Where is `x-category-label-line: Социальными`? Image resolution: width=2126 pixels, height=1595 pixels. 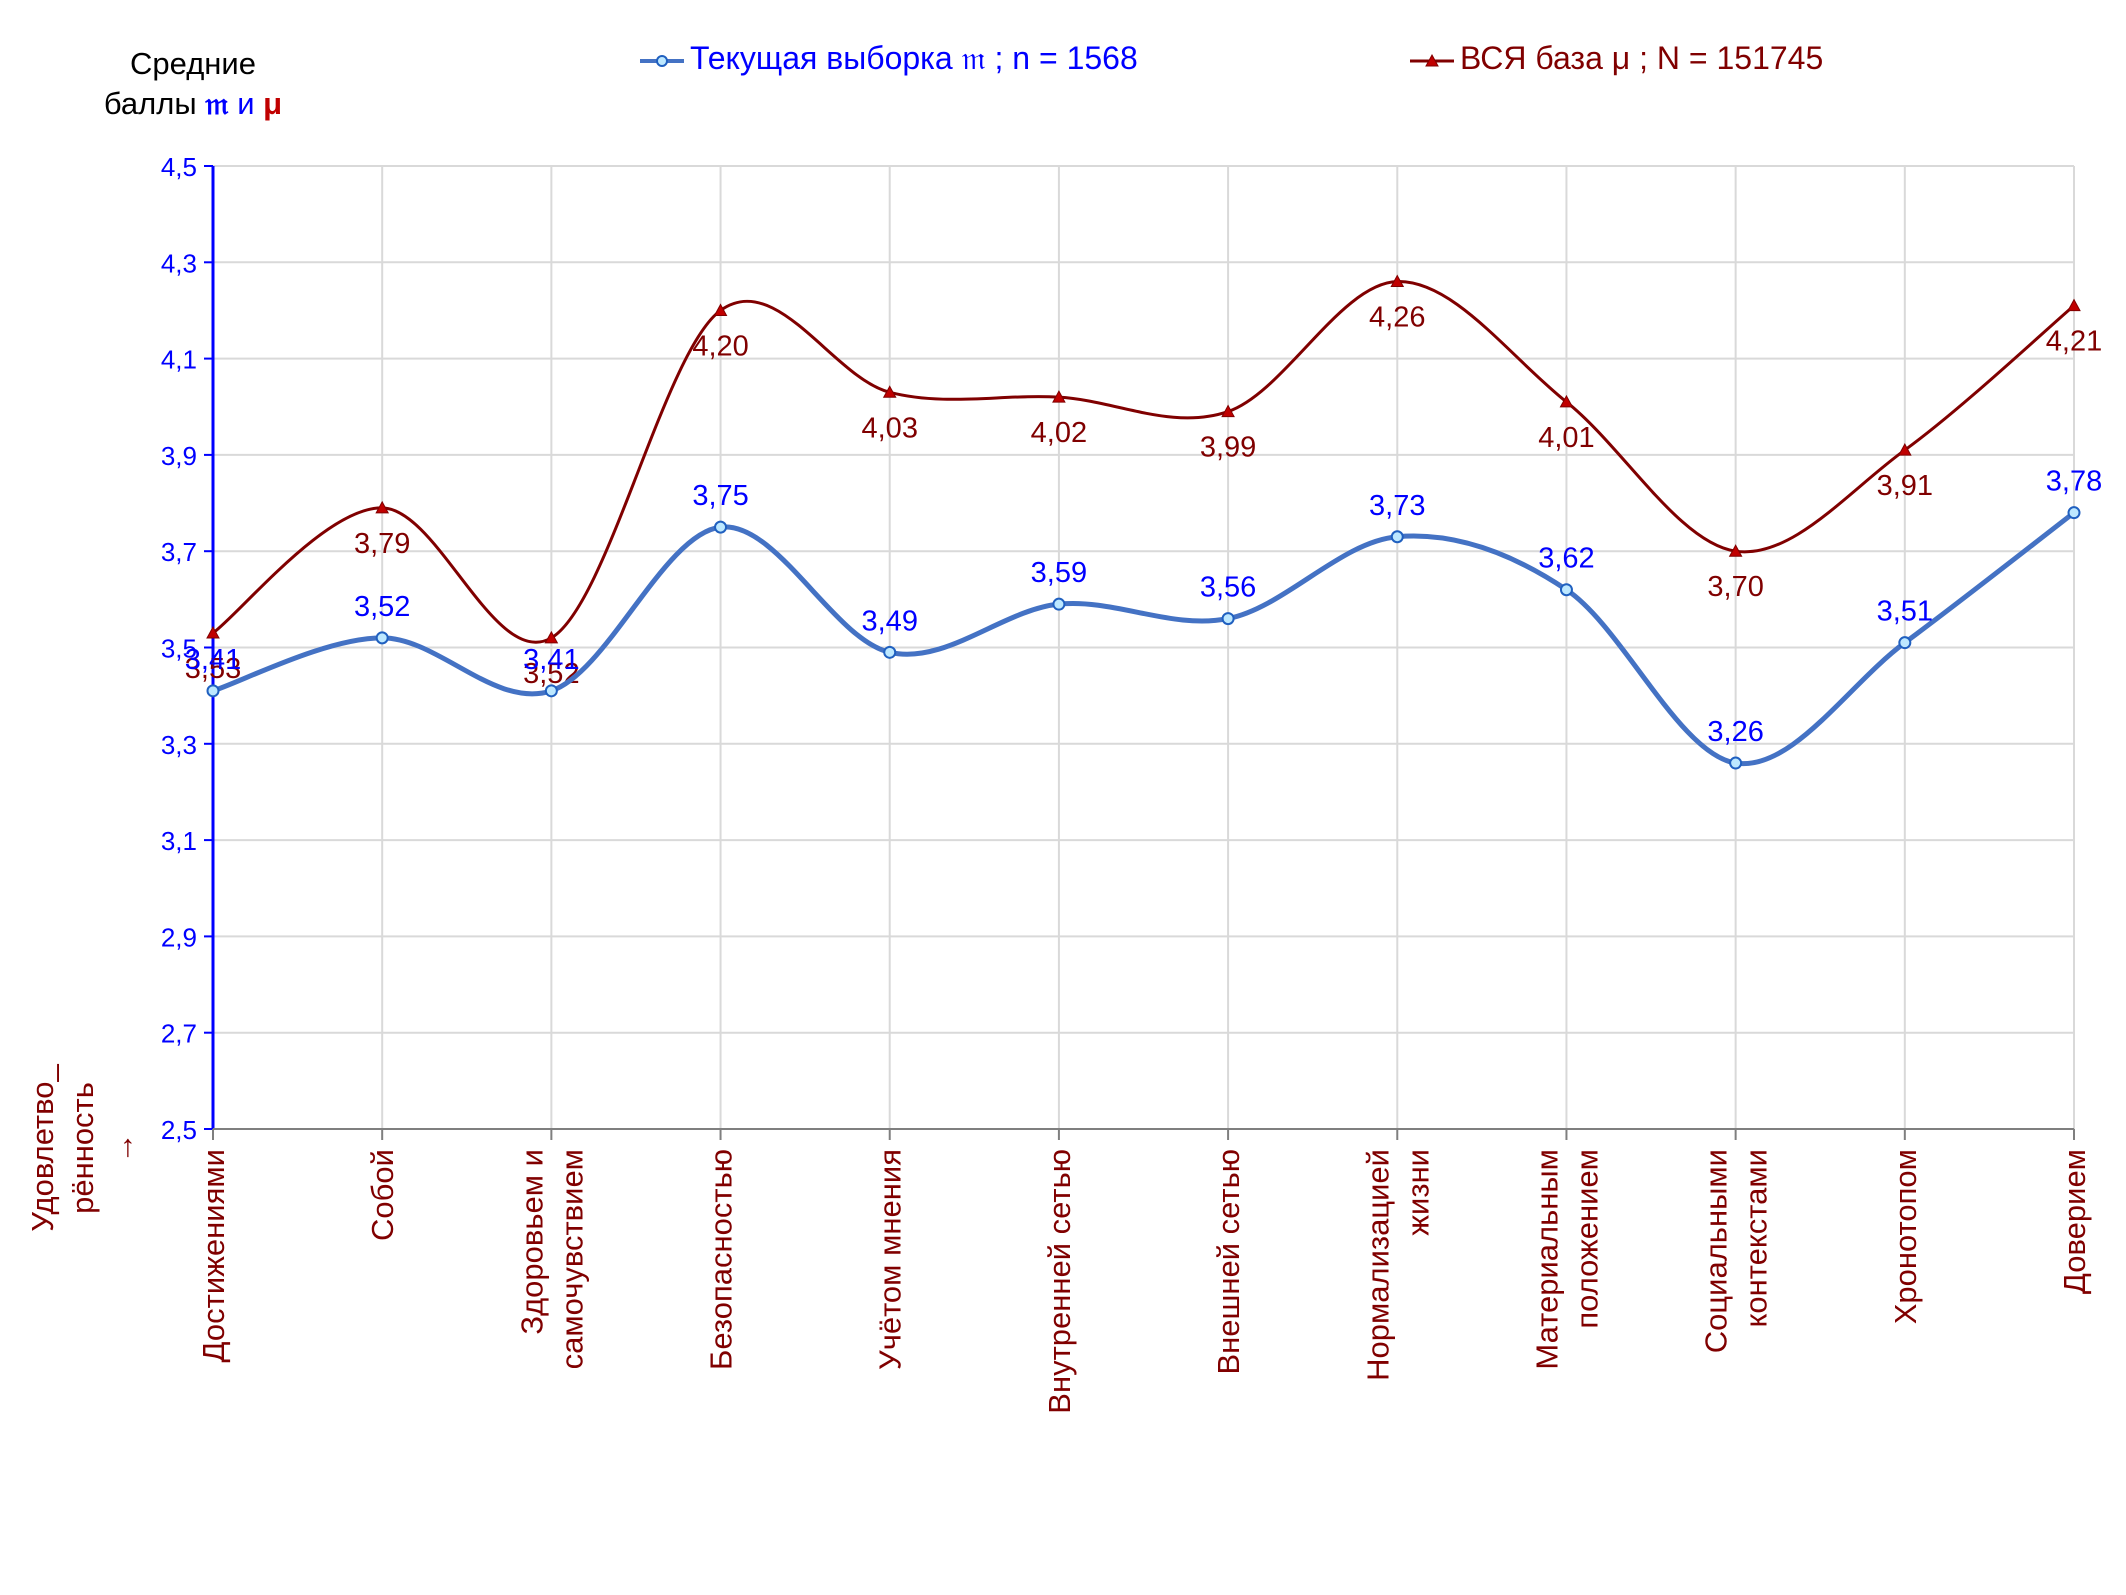
x-category-label-line: Социальными is located at coordinates (1716, 1251).